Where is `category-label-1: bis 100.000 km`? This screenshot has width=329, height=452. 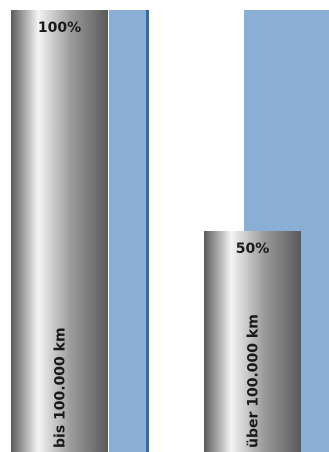
category-label-1: bis 100.000 km is located at coordinates (61, 387).